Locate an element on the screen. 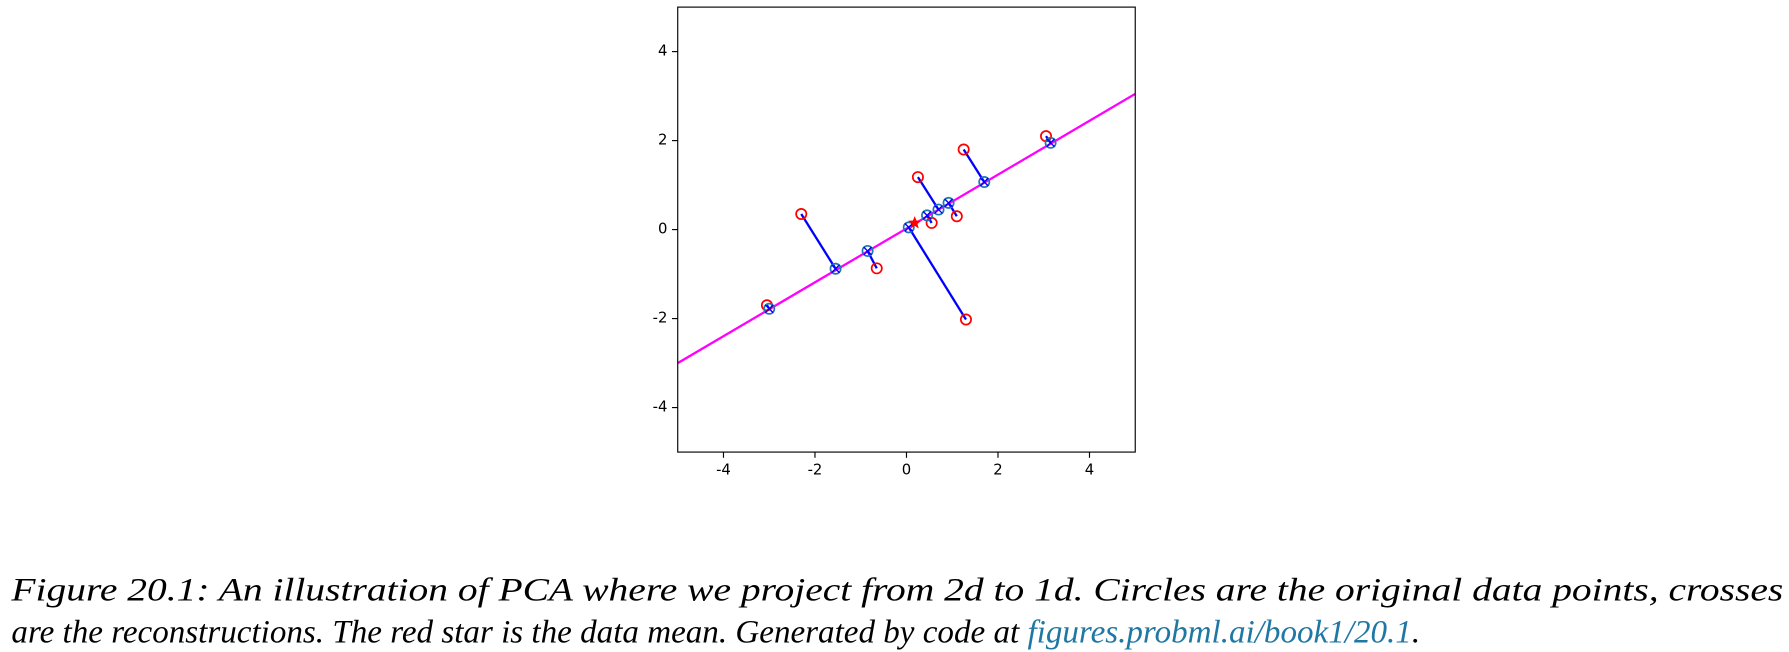 Image resolution: width=1789 pixels, height=652 pixels. y-tick-label: 4 is located at coordinates (662, 51).